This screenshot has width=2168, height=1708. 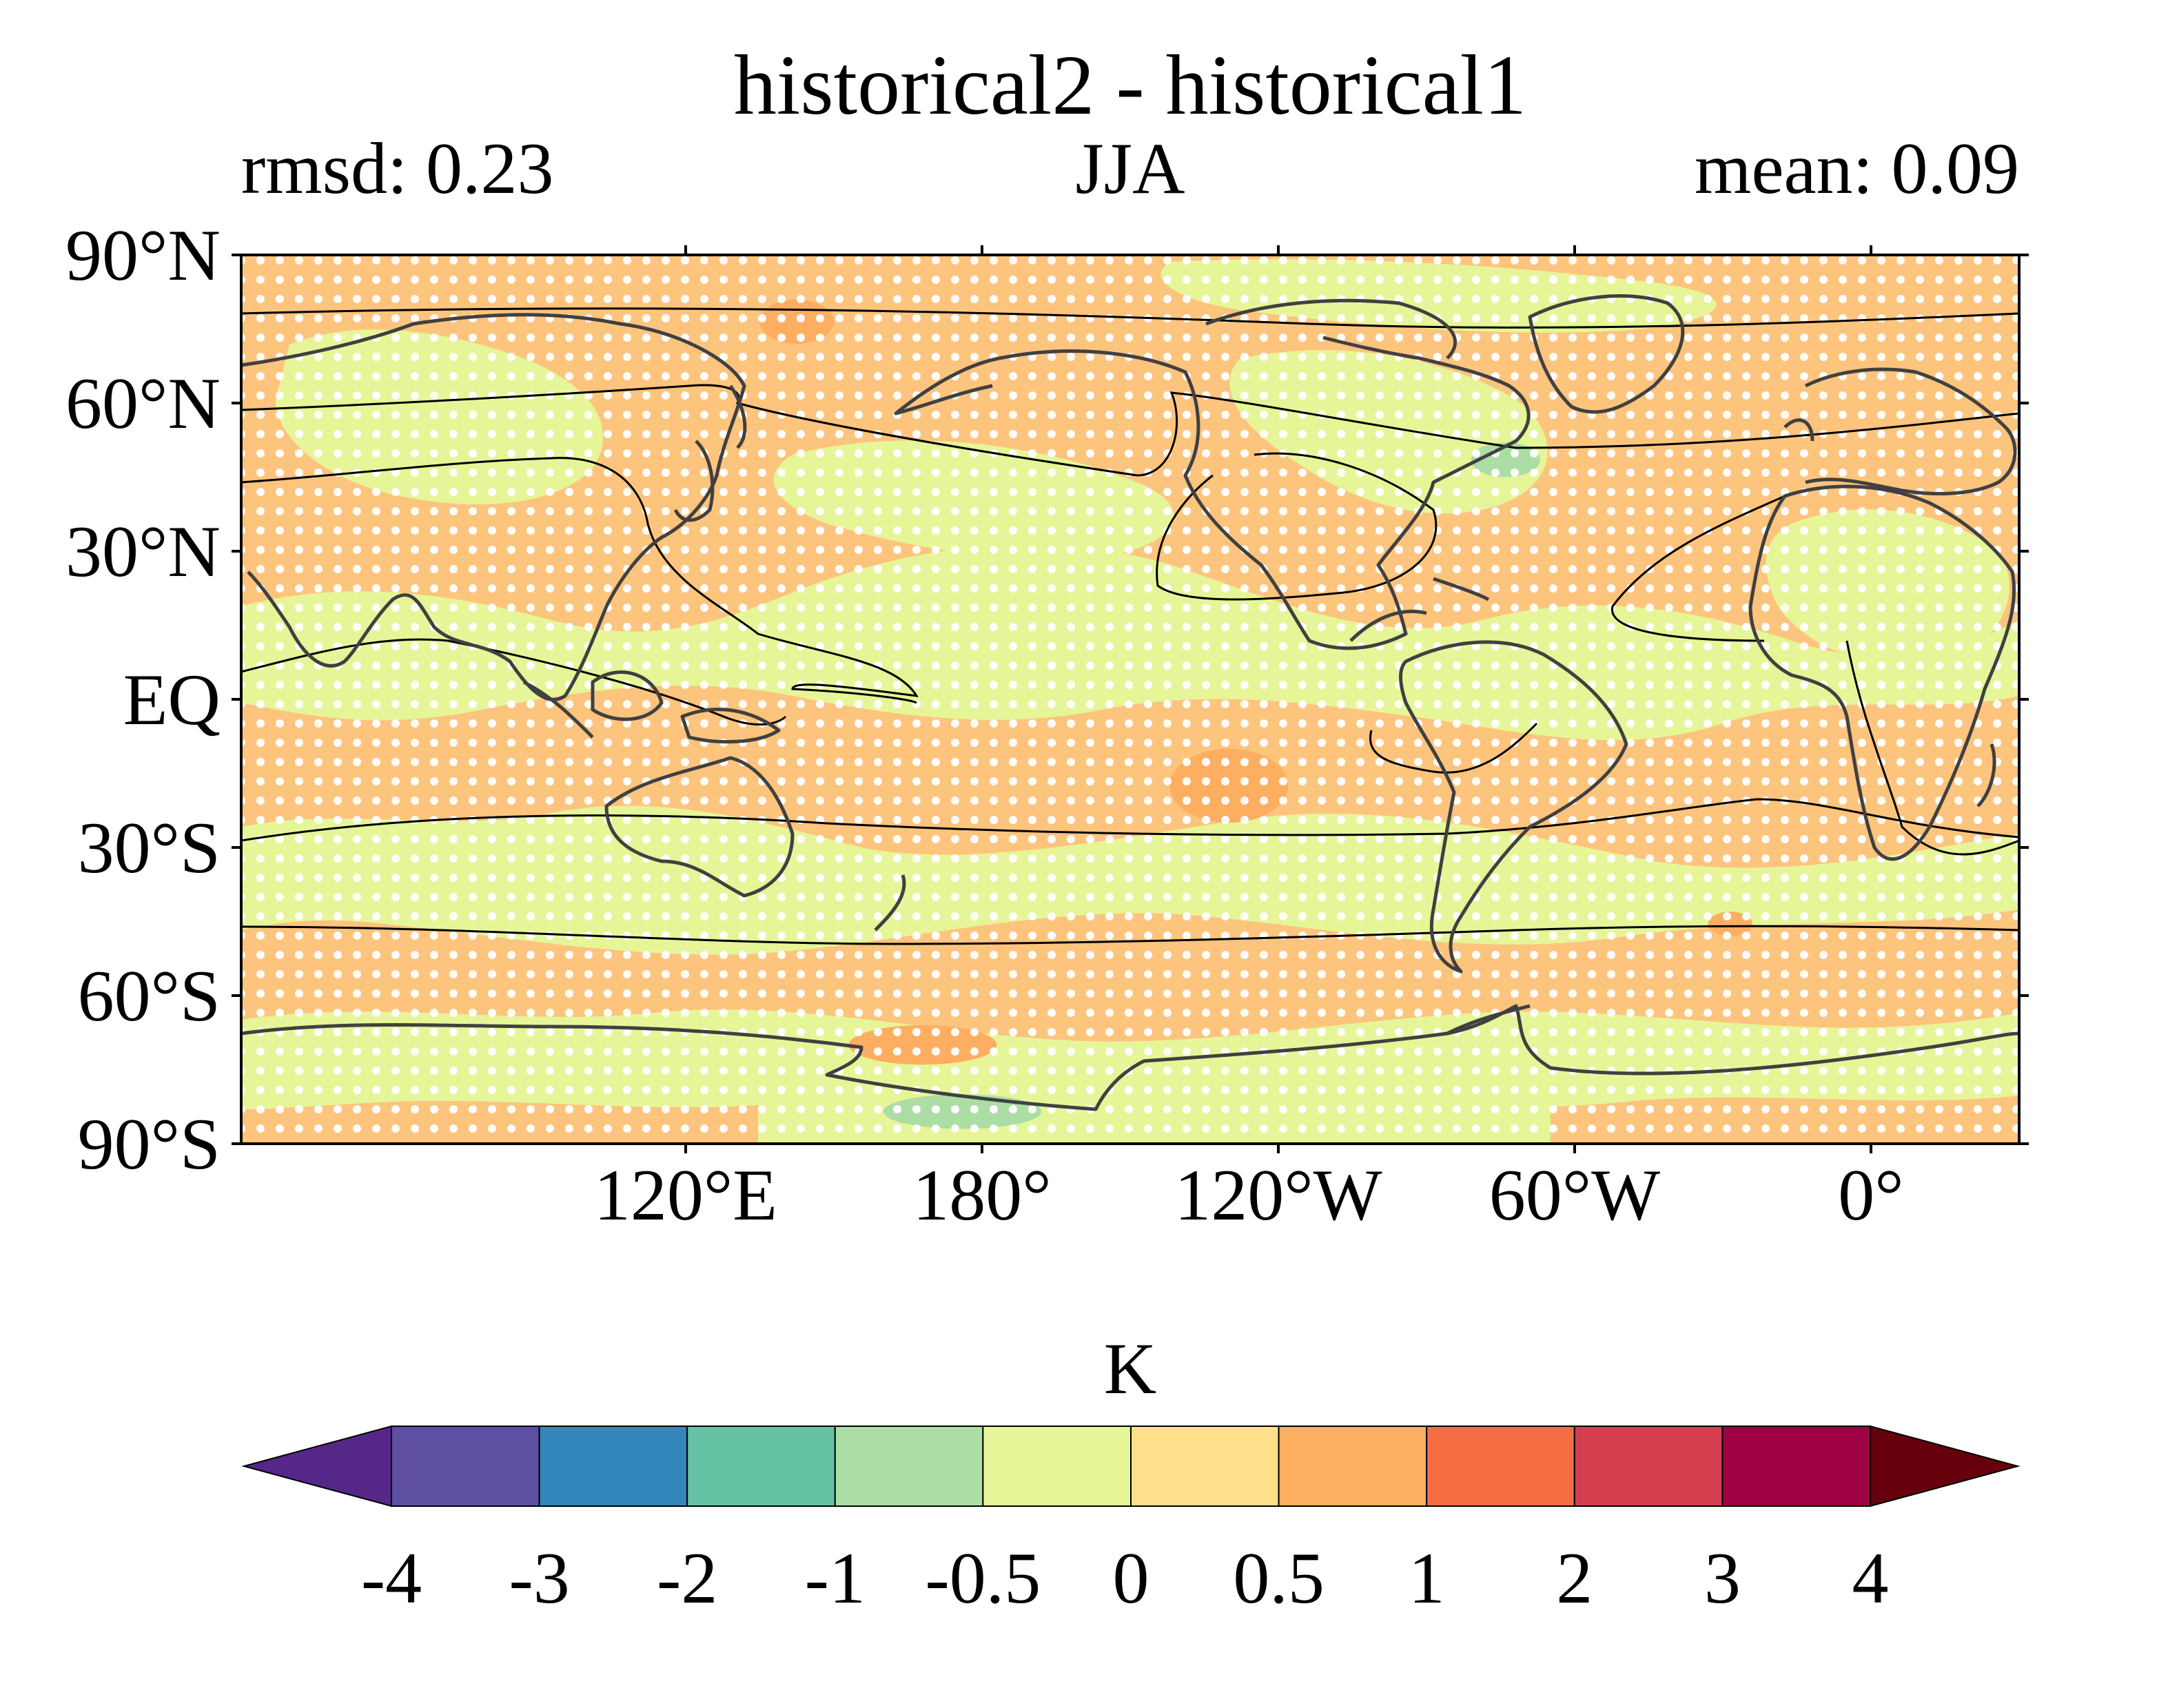 I want to click on coastline-kamchatka, so click(x=737, y=416).